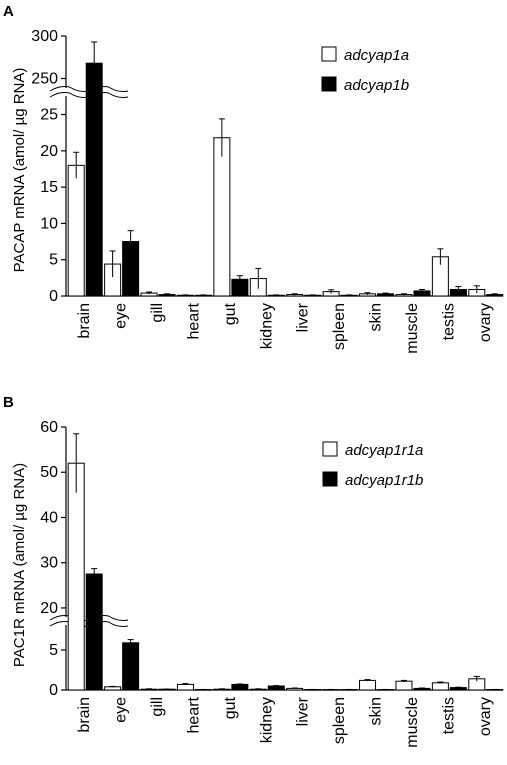 Image resolution: width=507 pixels, height=765 pixels. What do you see at coordinates (384, 480) in the screenshot?
I see `legend-label-adcyap1r1b: adcyap1r1b` at bounding box center [384, 480].